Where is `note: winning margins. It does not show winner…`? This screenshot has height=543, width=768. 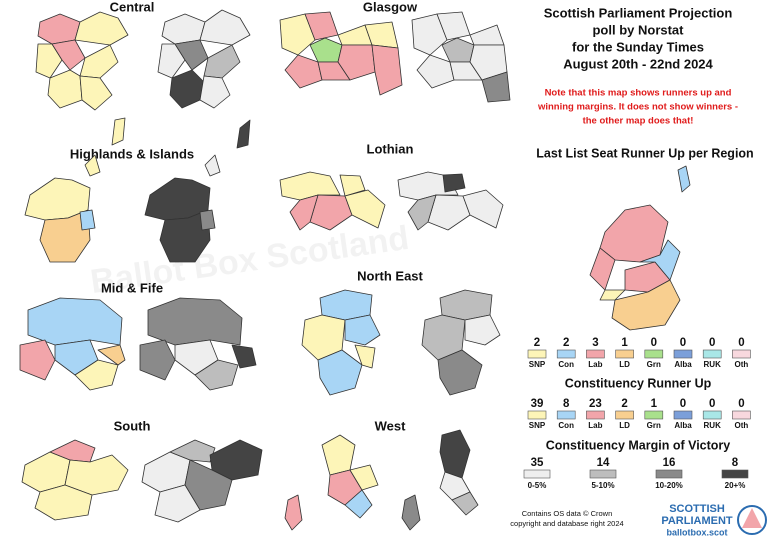 note: winning margins. It does not show winner… is located at coordinates (637, 107).